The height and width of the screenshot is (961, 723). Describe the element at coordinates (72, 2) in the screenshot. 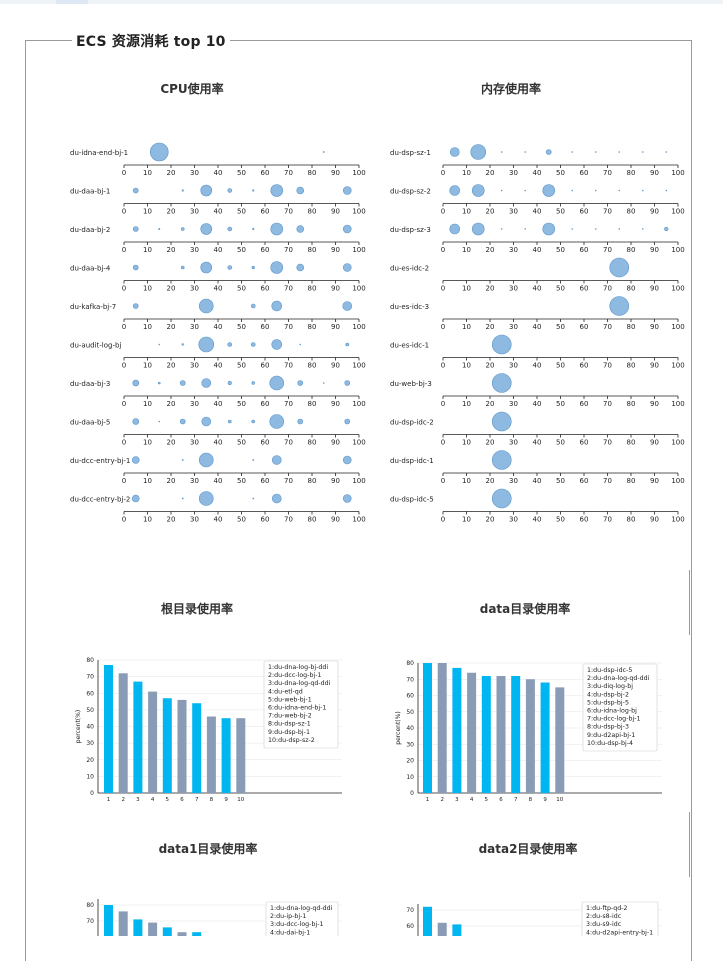

I see `active-tab-indicator` at that location.